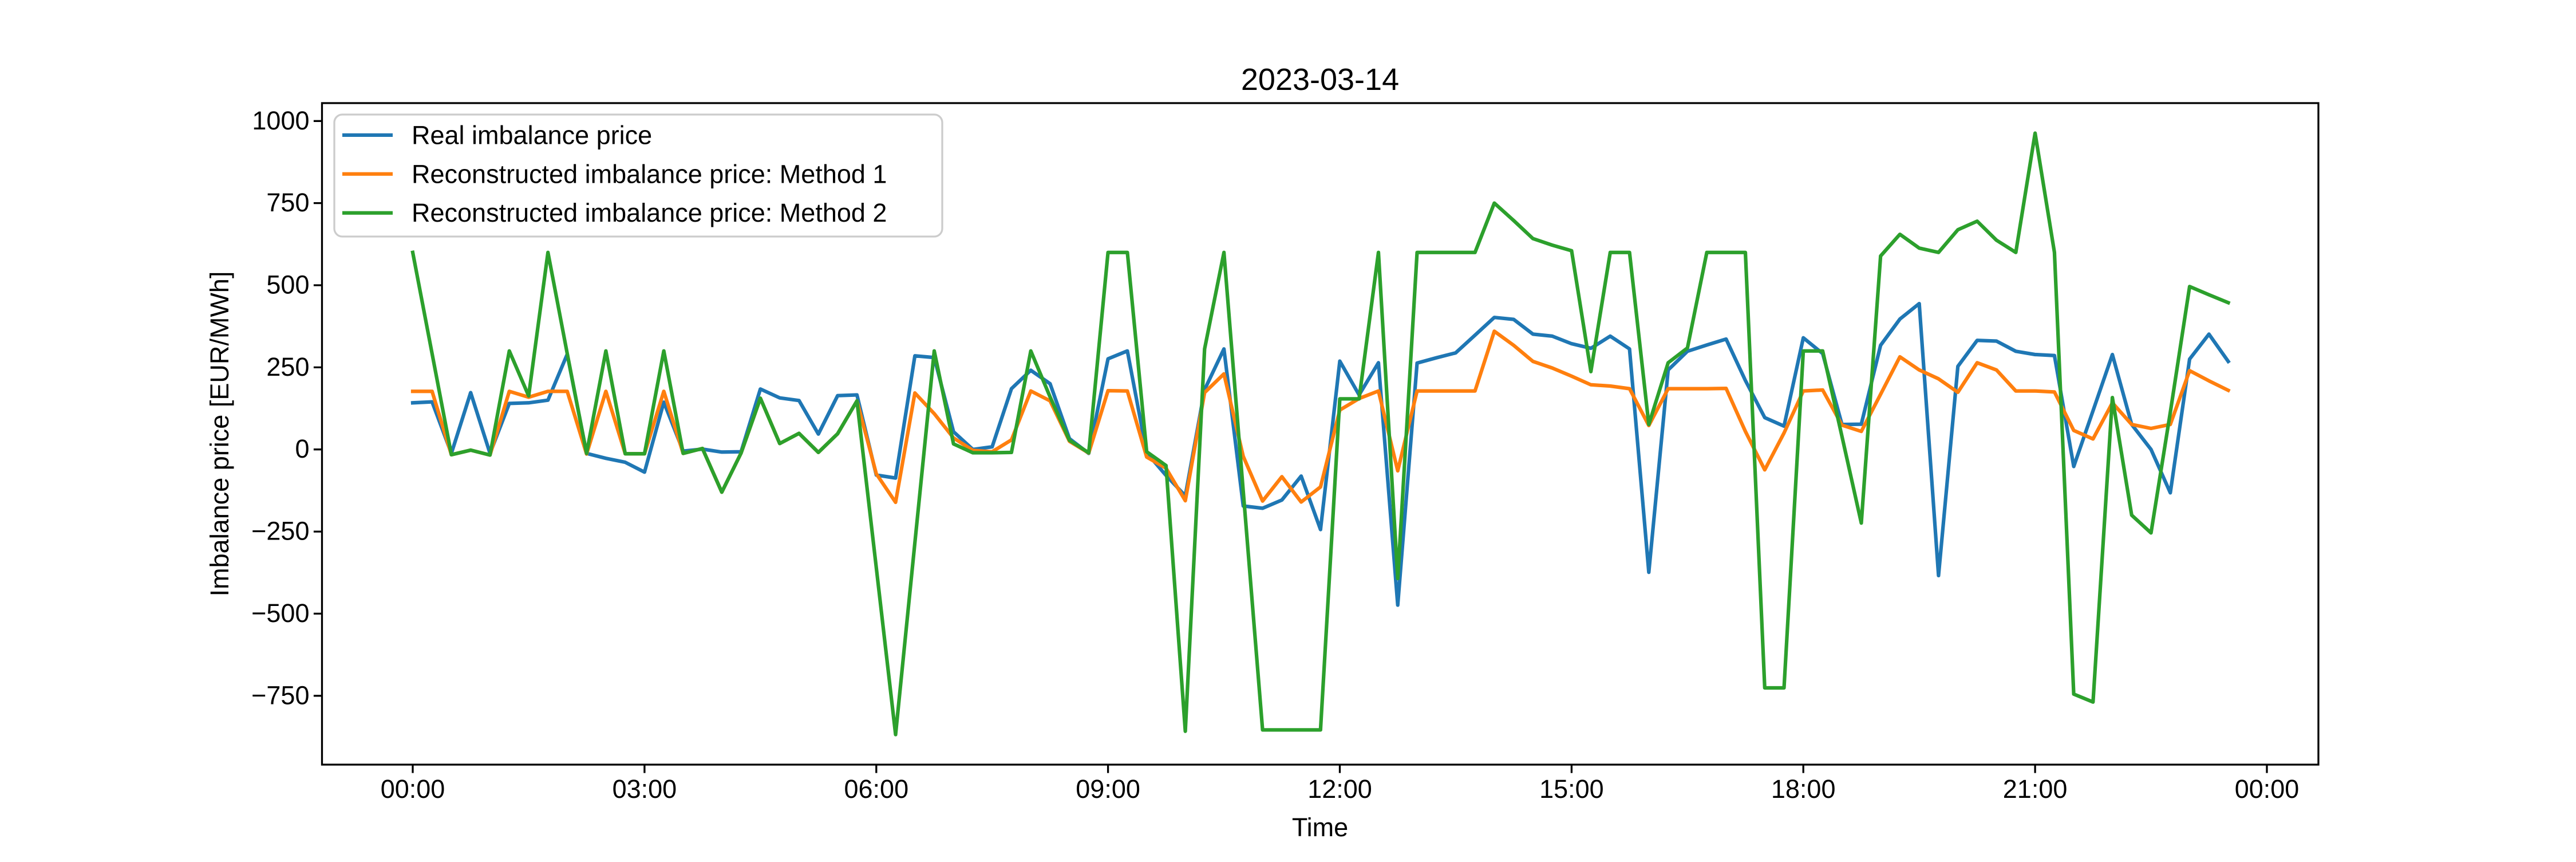 The image size is (2576, 862). I want to click on svg-text: 2023-03-14, so click(1320, 79).